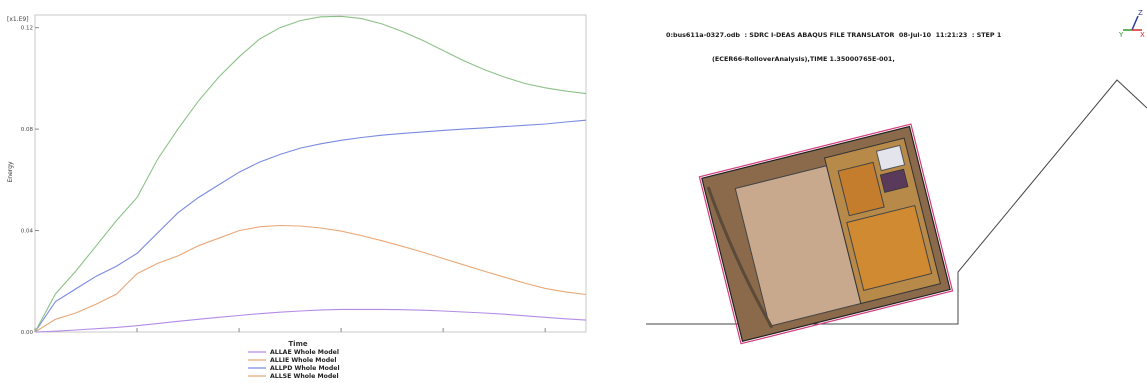 This screenshot has height=383, width=1147. Describe the element at coordinates (890, 158) in the screenshot. I see `bus-window-frame` at that location.